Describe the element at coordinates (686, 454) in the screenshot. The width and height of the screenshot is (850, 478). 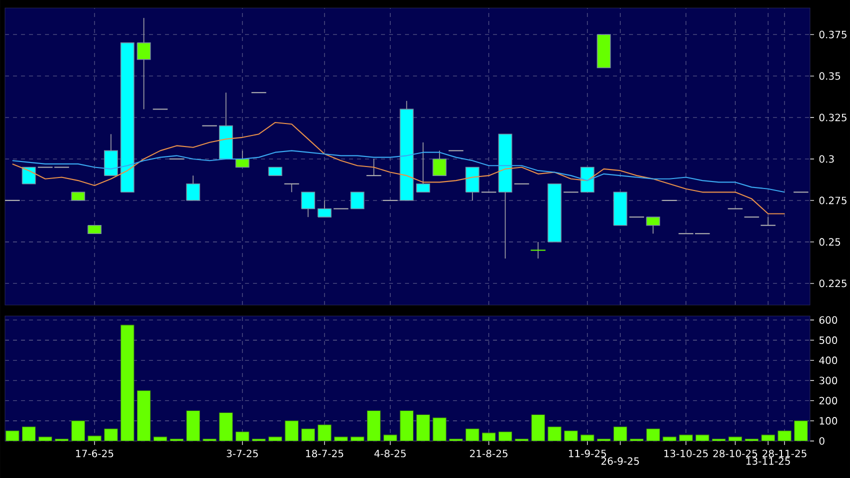
I see `x-tick-label: 13-10-25` at that location.